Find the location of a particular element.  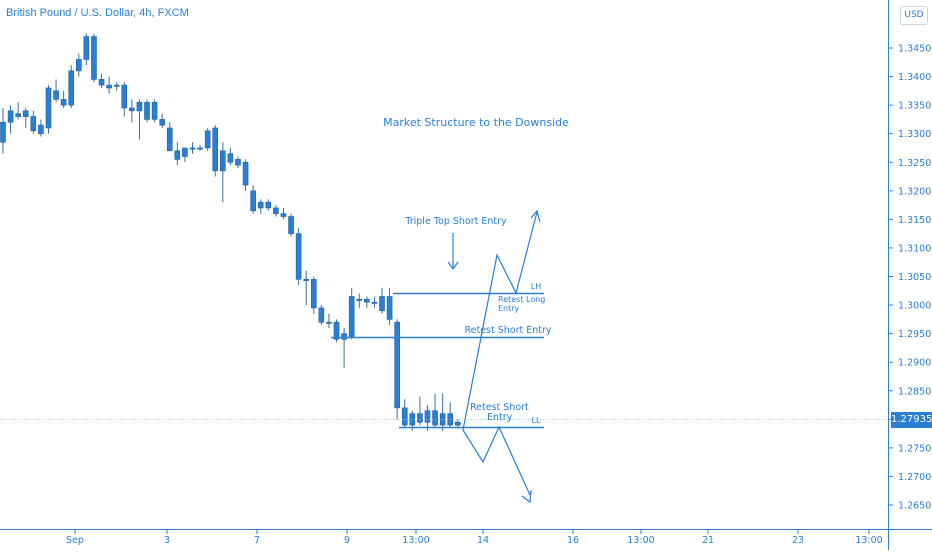

price-tick-label: 1.27500 is located at coordinates (915, 448).